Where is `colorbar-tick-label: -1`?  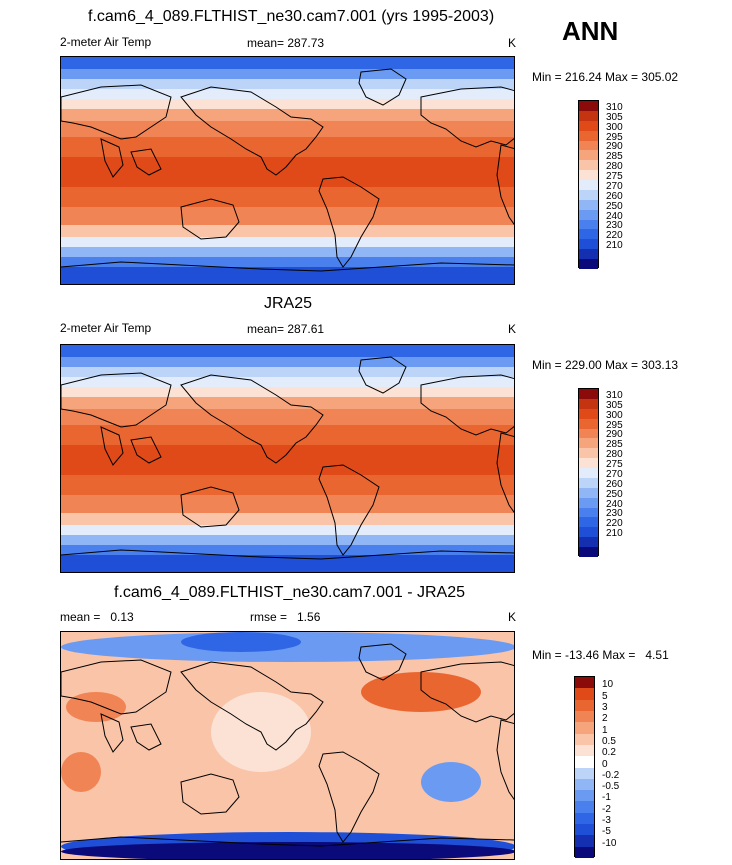
colorbar-tick-label: -1 is located at coordinates (606, 798).